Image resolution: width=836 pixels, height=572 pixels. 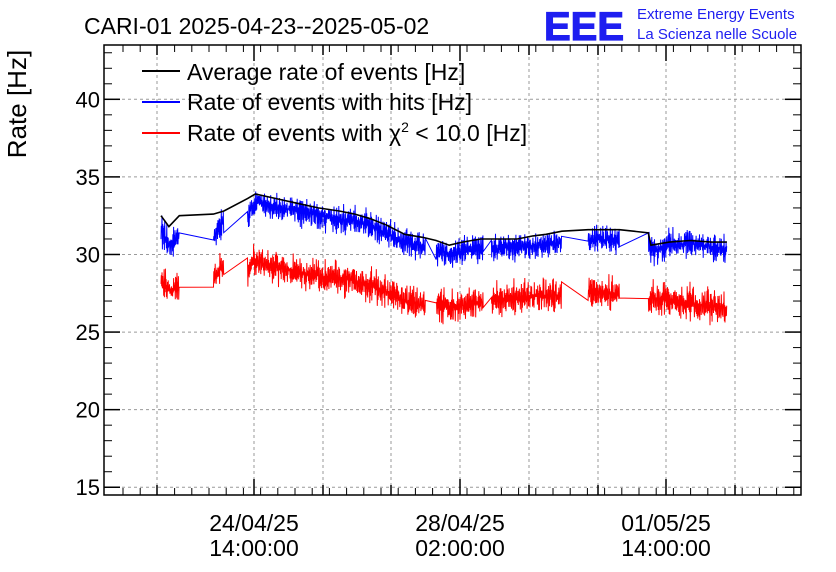 I want to click on series-line-average, so click(x=443, y=220).